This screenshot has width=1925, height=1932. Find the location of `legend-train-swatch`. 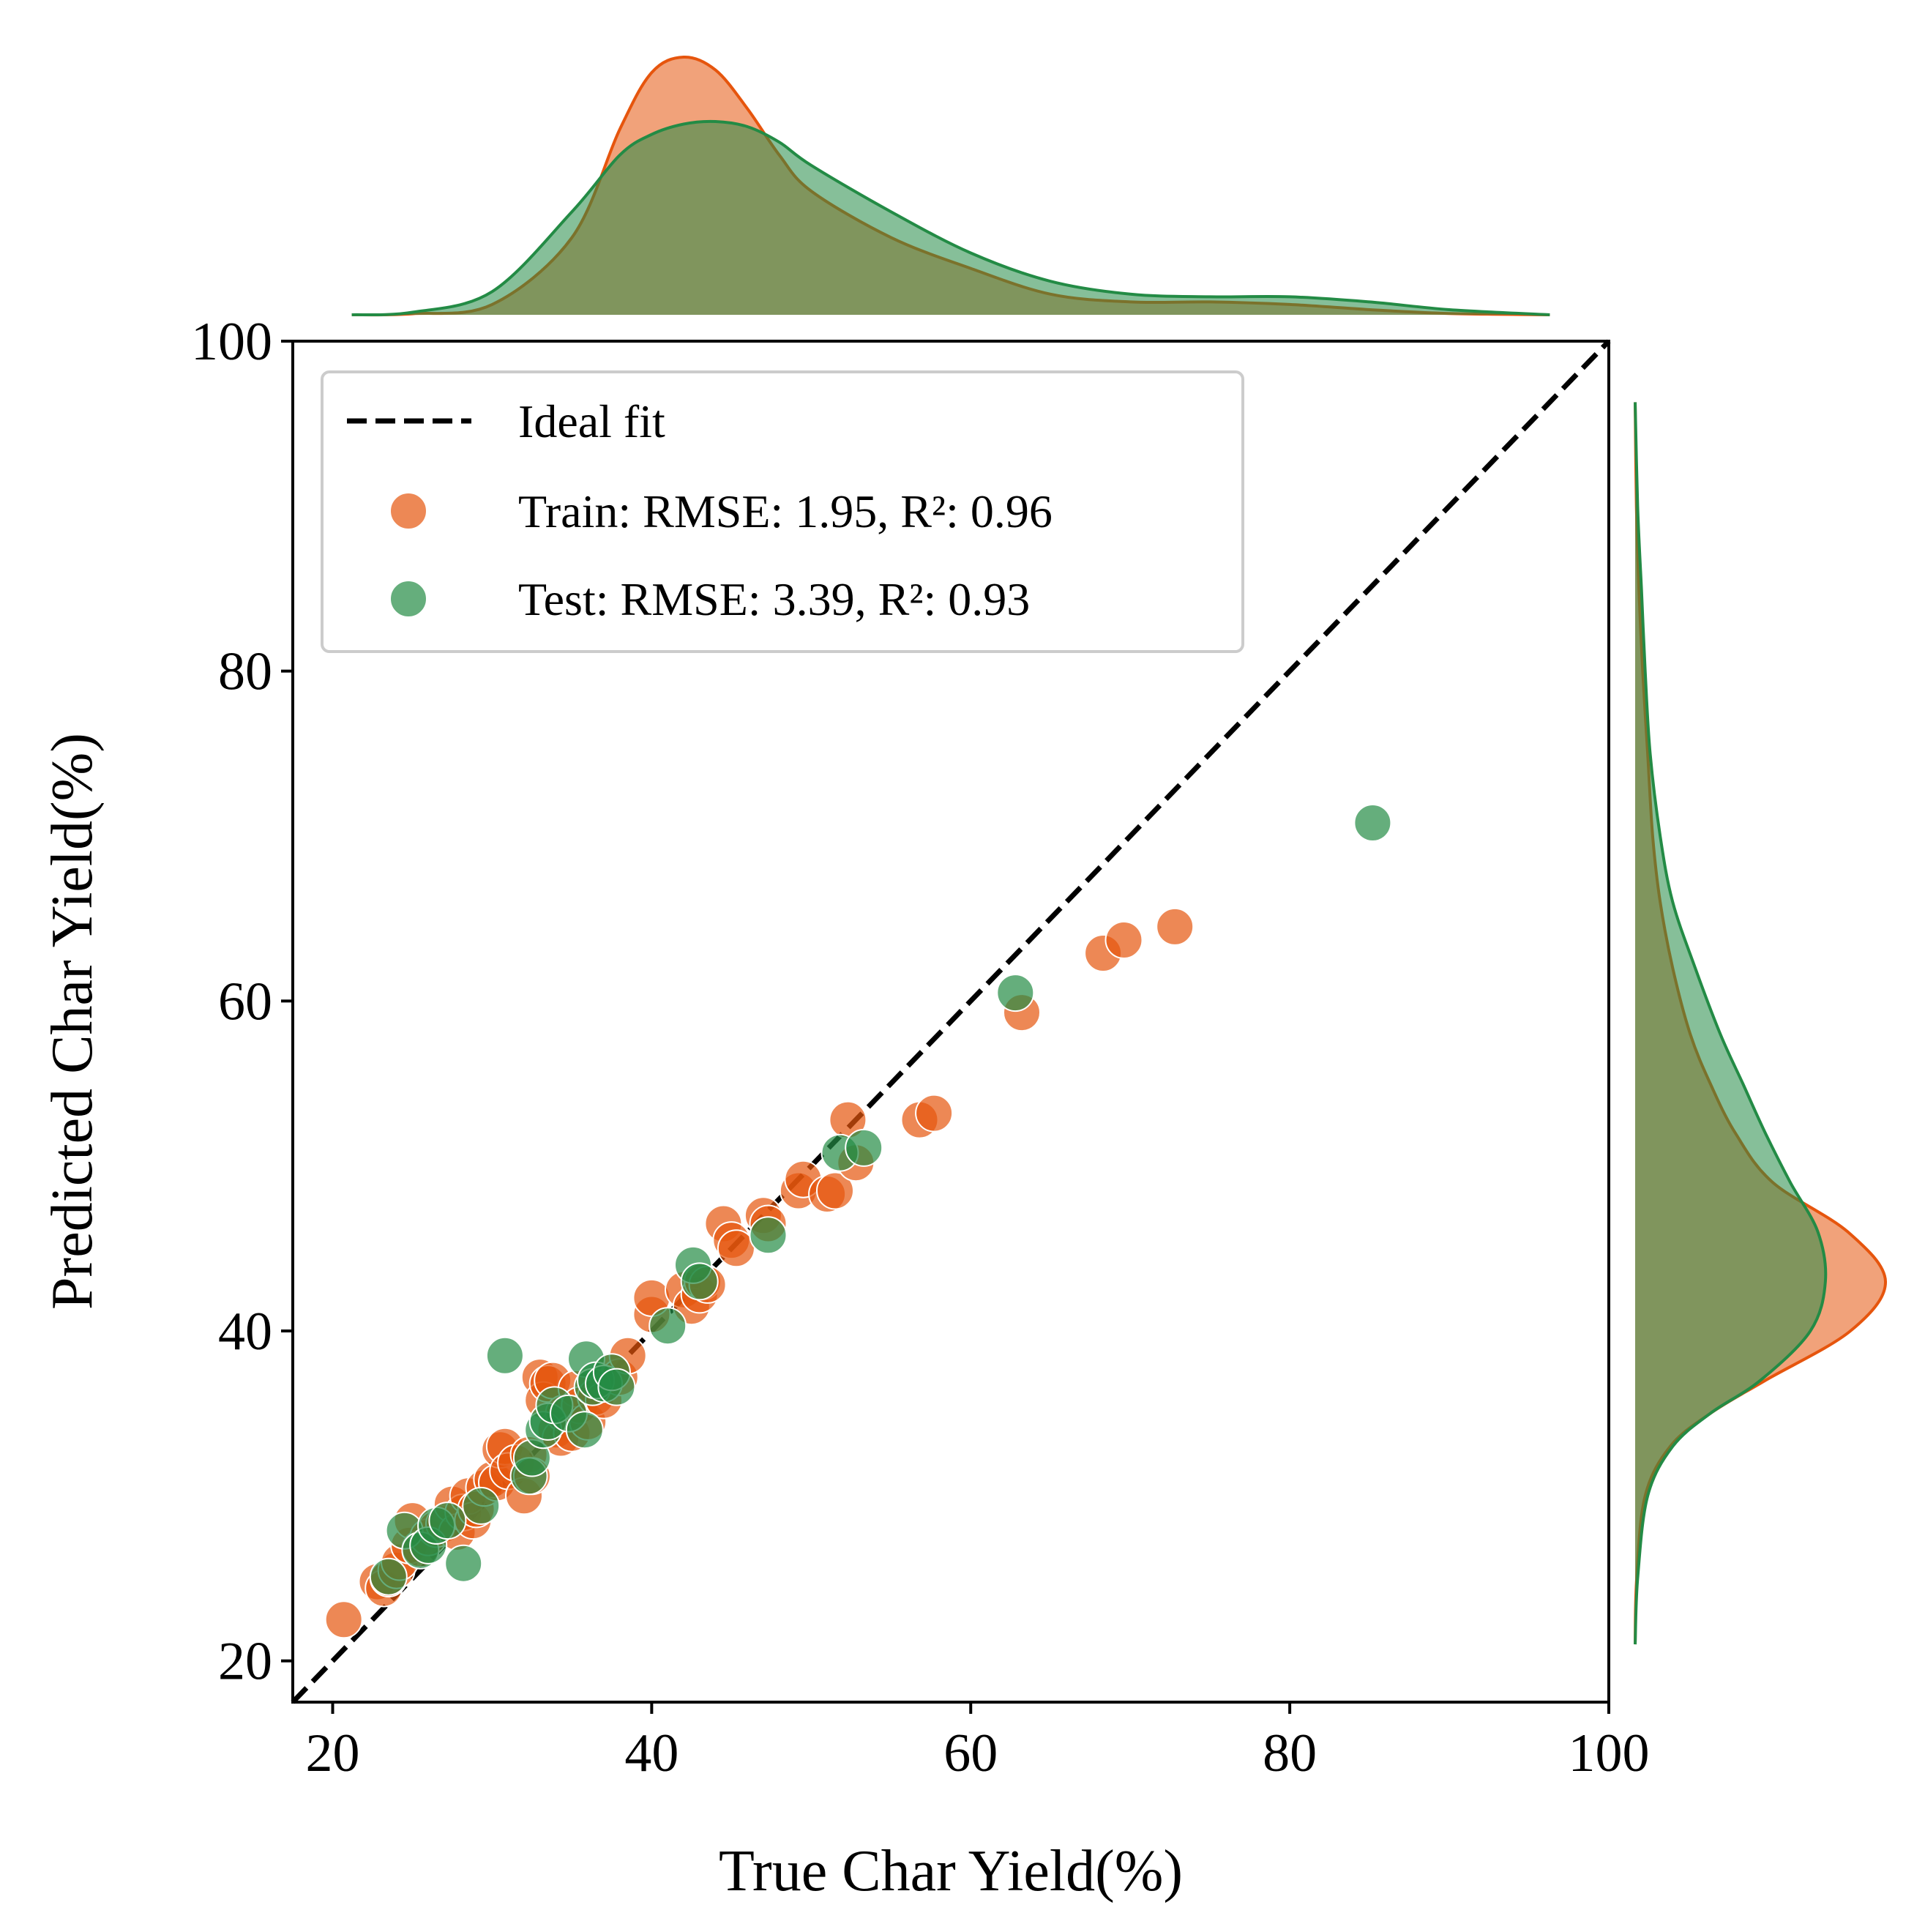

legend-train-swatch is located at coordinates (408, 511).